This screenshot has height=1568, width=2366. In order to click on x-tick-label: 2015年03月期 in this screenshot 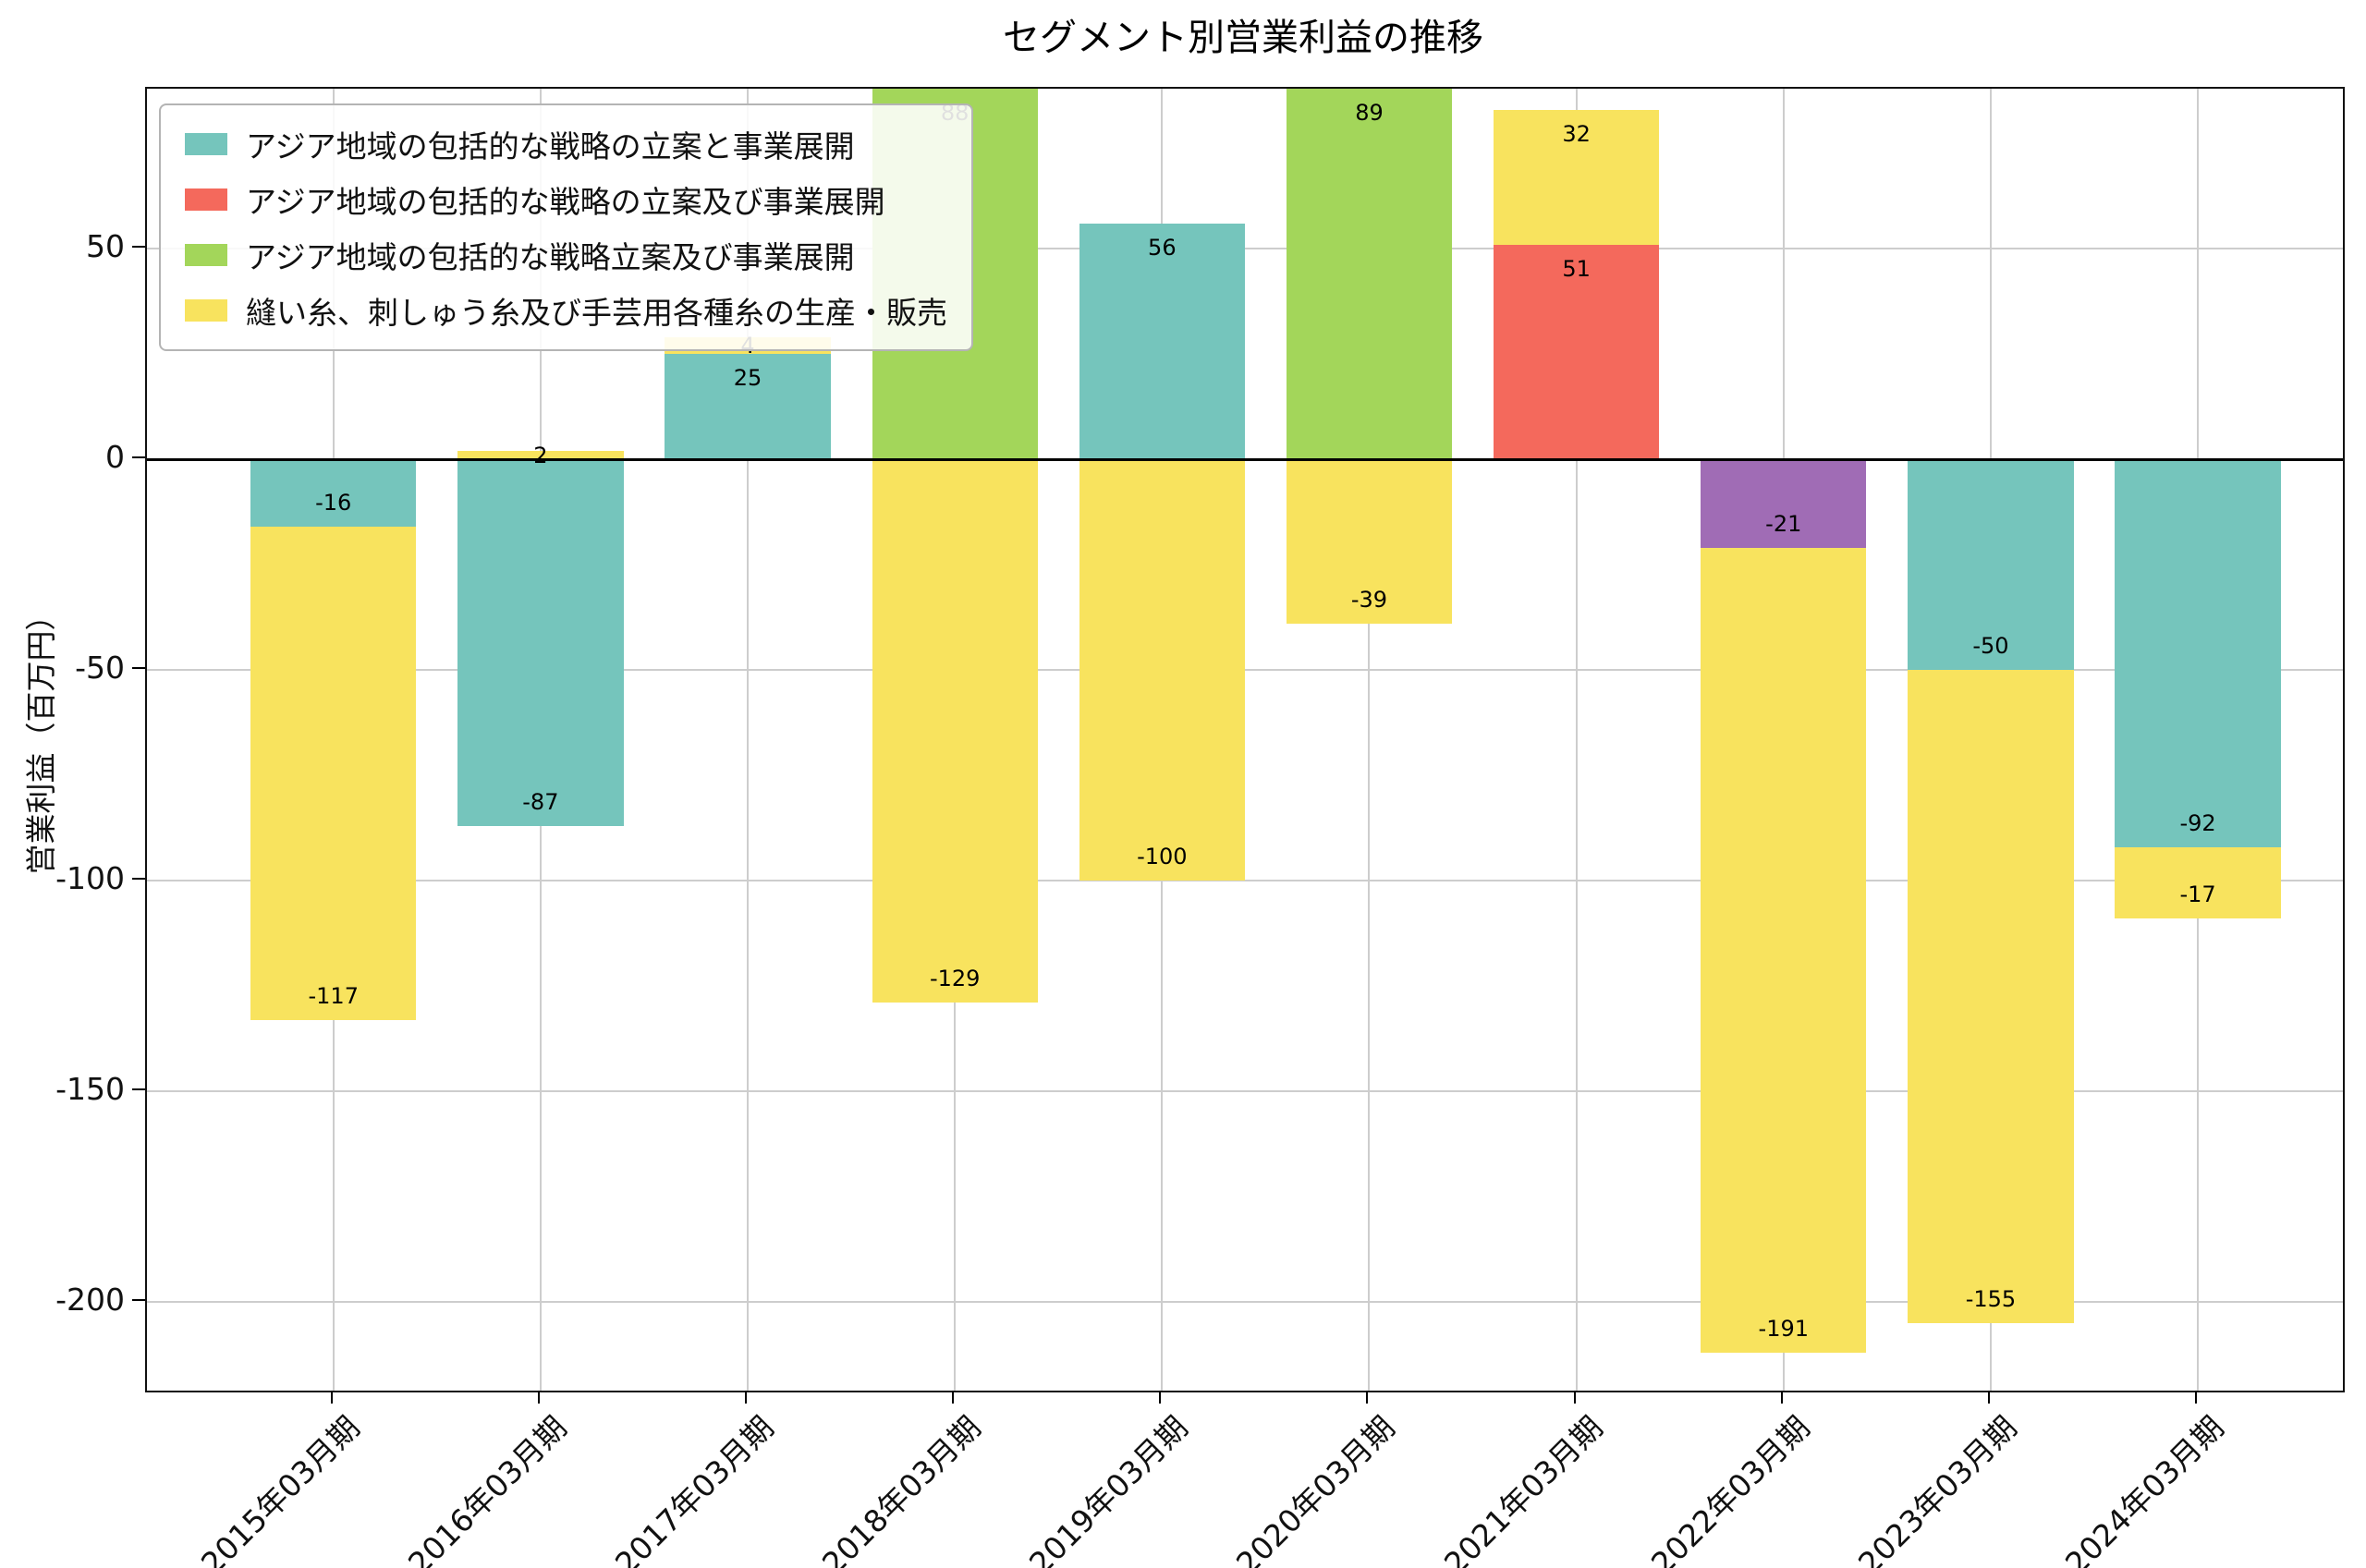, I will do `click(280, 1488)`.